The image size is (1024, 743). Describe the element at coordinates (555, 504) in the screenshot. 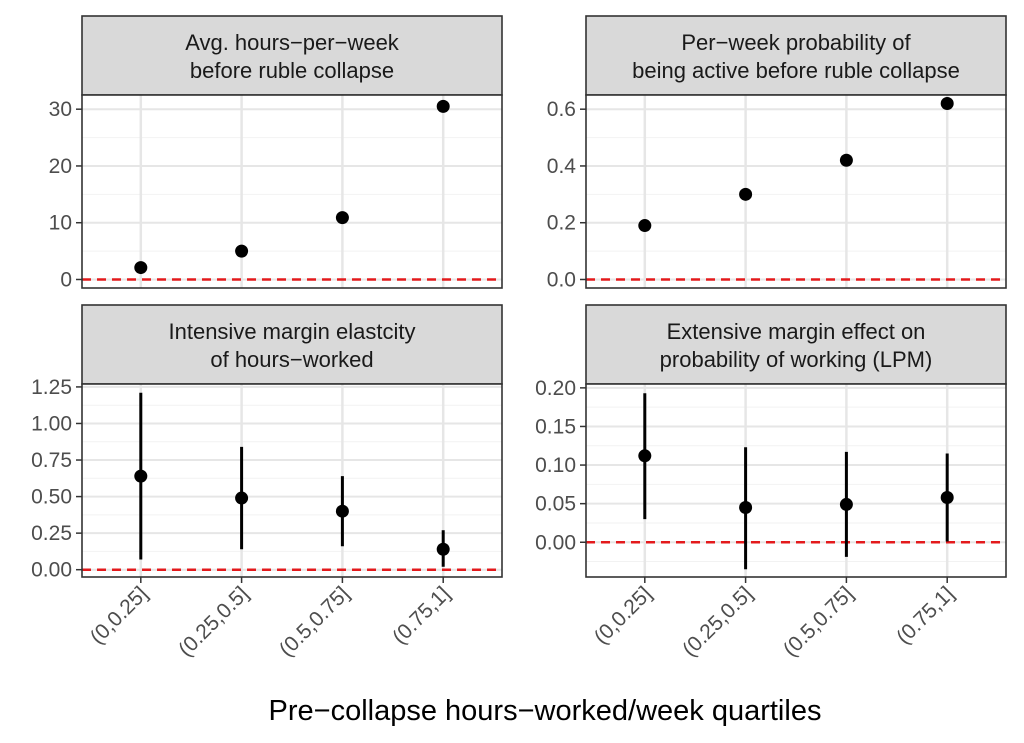

I see `y-tick-label: 0.05` at that location.